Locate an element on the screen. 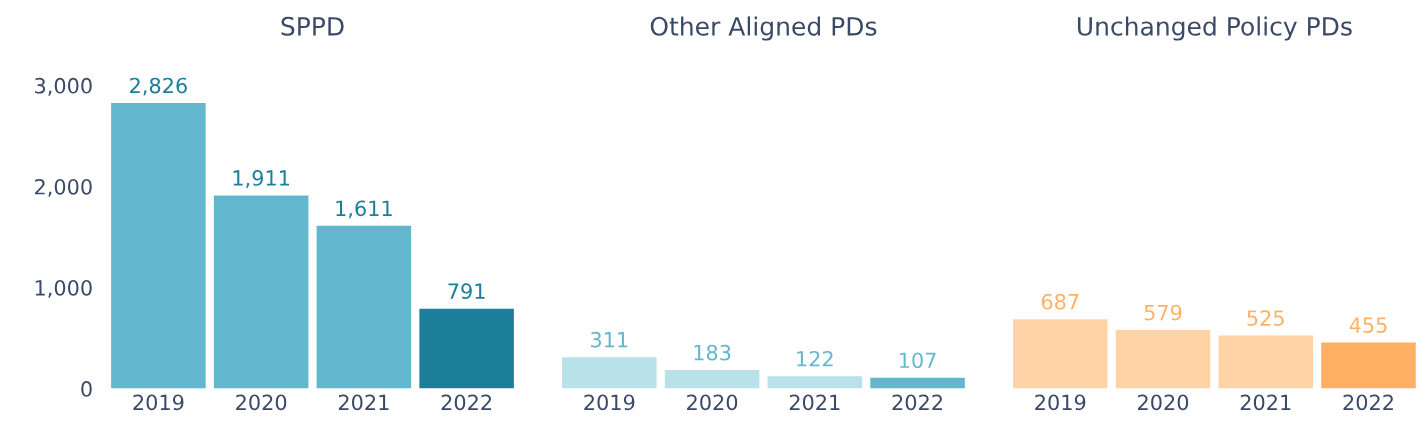 This screenshot has width=1427, height=427. data-label: 687 is located at coordinates (1060, 301).